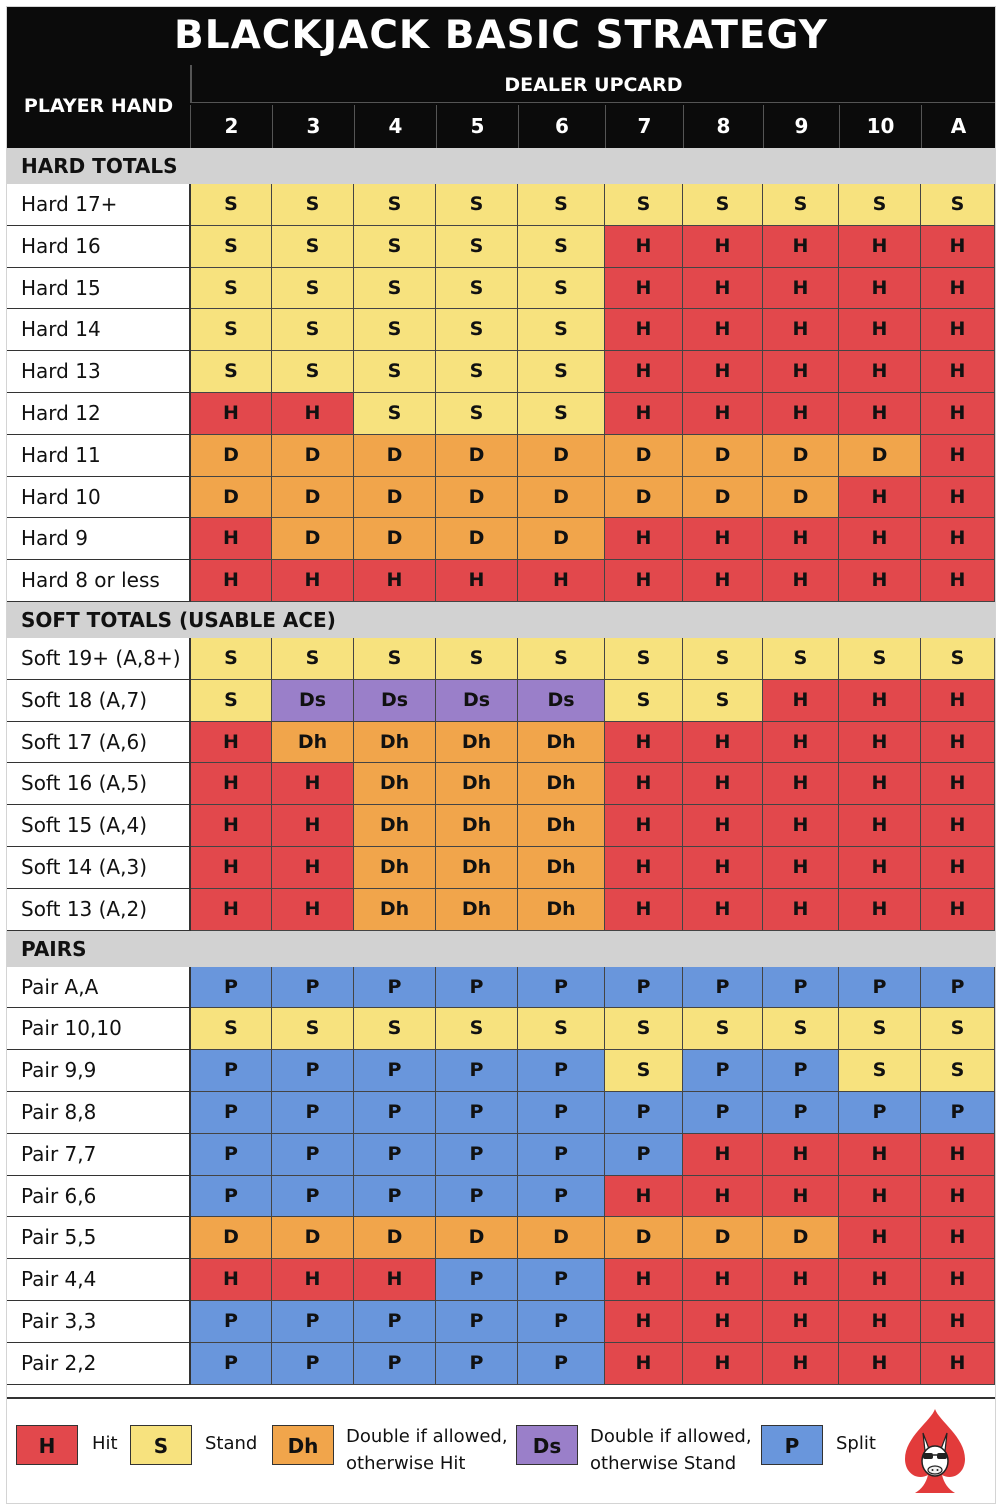 The image size is (1002, 1510). Describe the element at coordinates (792, 1445) in the screenshot. I see `legend-split-swatch: P` at that location.